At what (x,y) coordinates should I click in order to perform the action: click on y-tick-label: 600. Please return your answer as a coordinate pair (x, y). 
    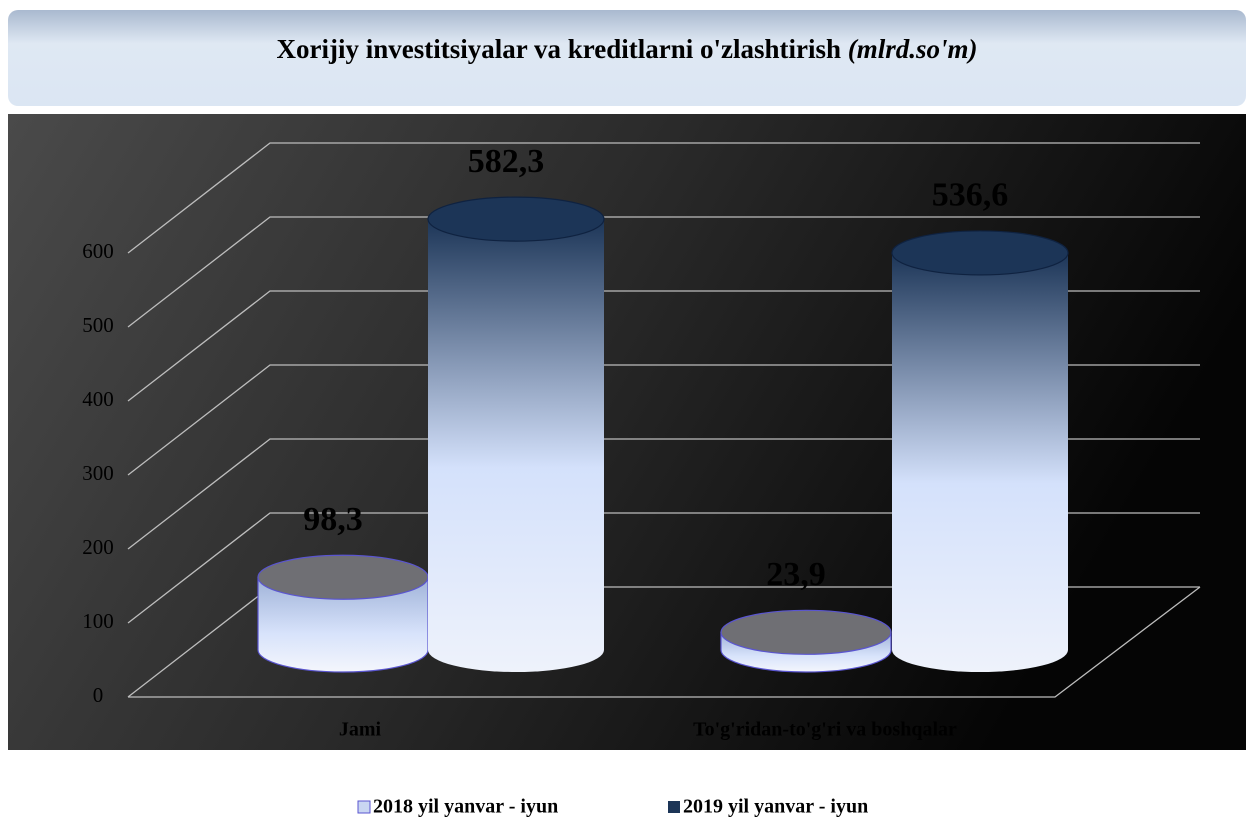
    Looking at the image, I should click on (98, 251).